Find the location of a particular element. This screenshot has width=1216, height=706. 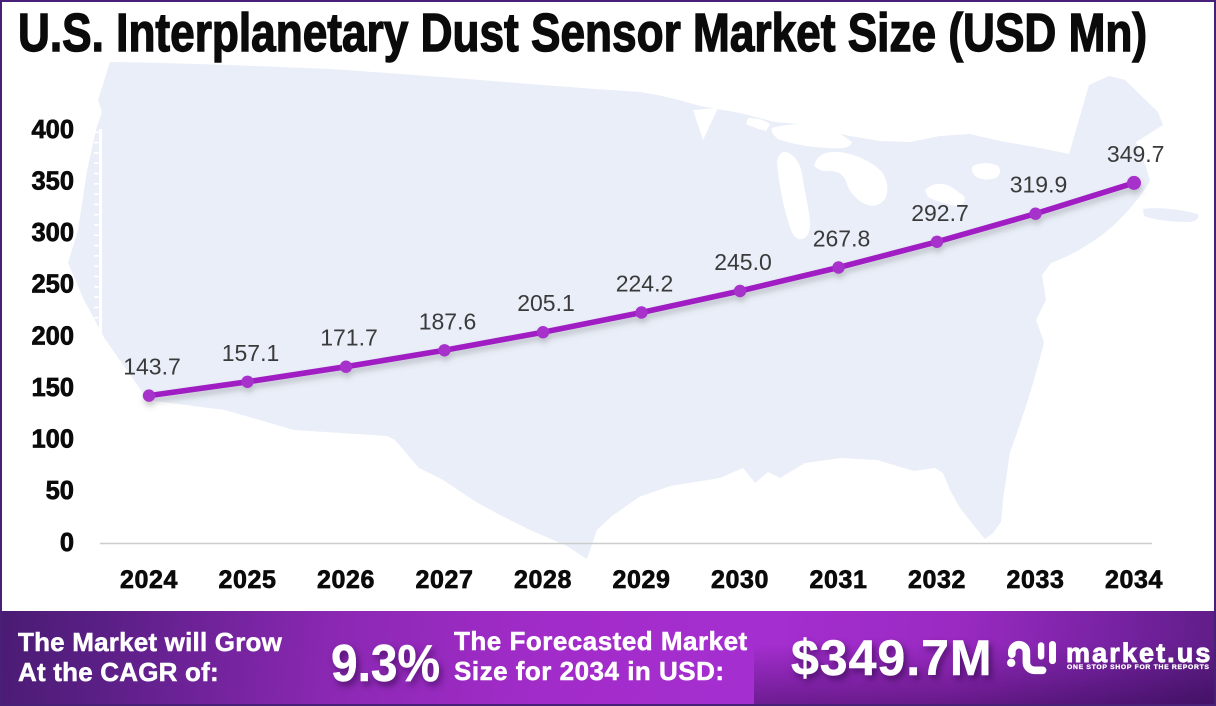

svg-text: 2025 is located at coordinates (247, 580).